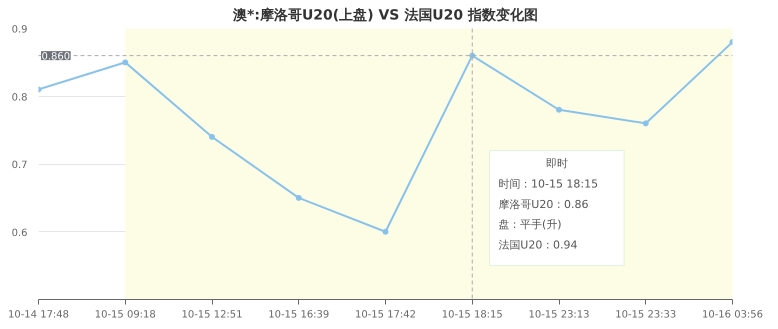 The height and width of the screenshot is (329, 778). What do you see at coordinates (472, 315) in the screenshot?
I see `x-tick-label: 10-15 18:15` at bounding box center [472, 315].